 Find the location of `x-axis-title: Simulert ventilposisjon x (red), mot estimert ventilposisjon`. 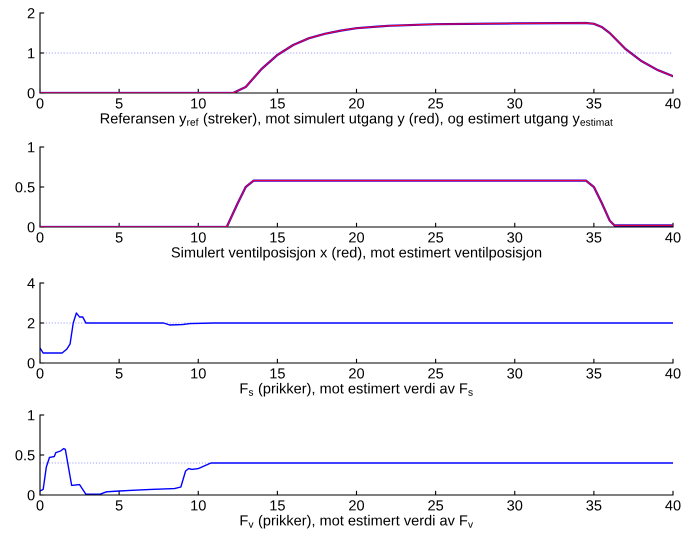

x-axis-title: Simulert ventilposisjon x (red), mot estimert ventilposisjon is located at coordinates (357, 253).